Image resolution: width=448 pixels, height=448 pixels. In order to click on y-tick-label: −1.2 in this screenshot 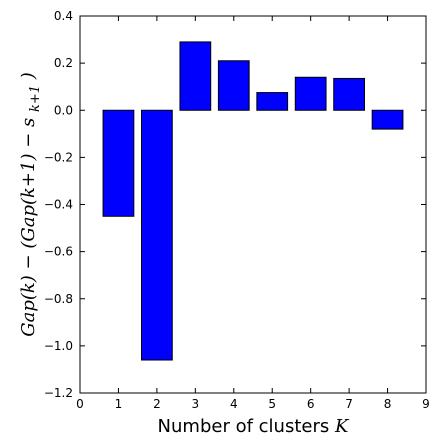, I will do `click(58, 393)`.